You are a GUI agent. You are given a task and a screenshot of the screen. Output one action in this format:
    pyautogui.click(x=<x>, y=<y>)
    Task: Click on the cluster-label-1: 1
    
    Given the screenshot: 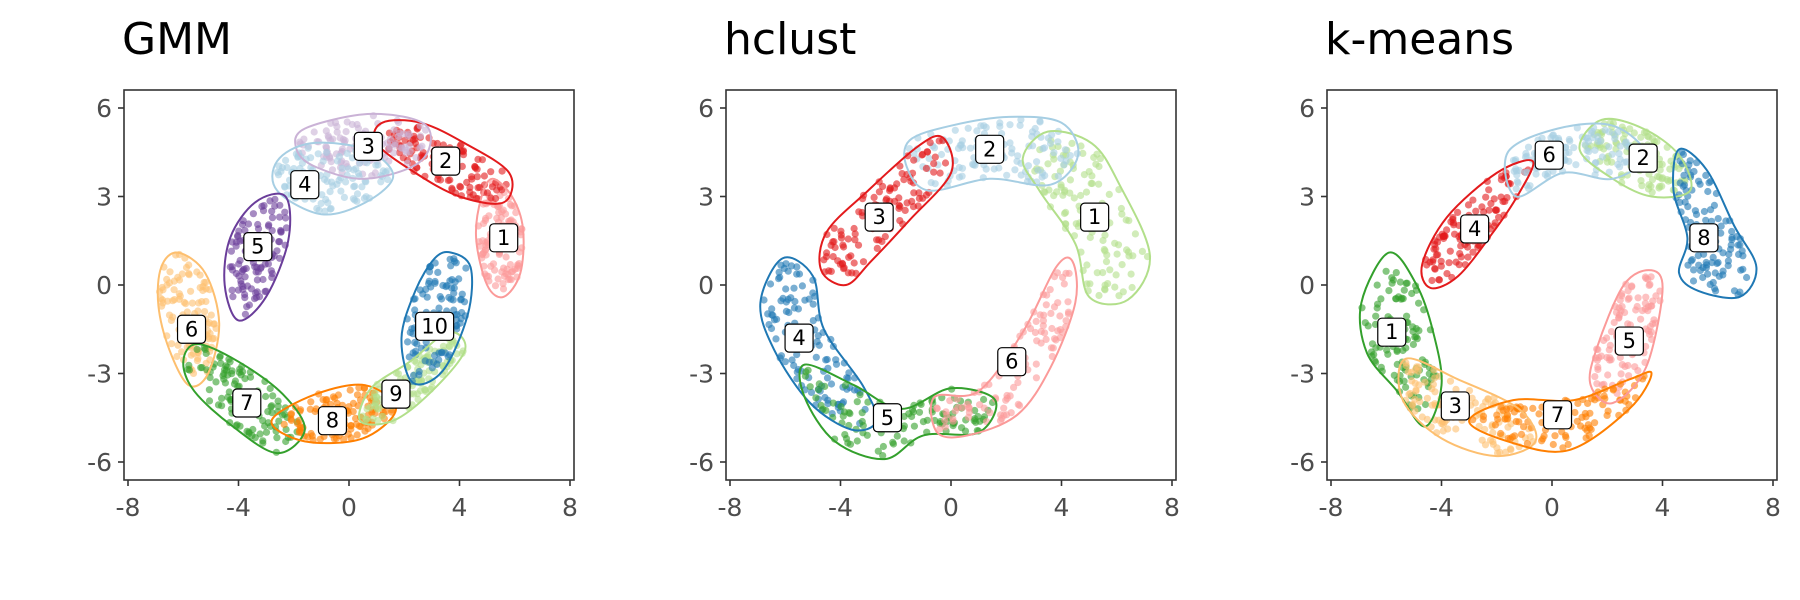 What is the action you would take?
    pyautogui.click(x=1095, y=217)
    